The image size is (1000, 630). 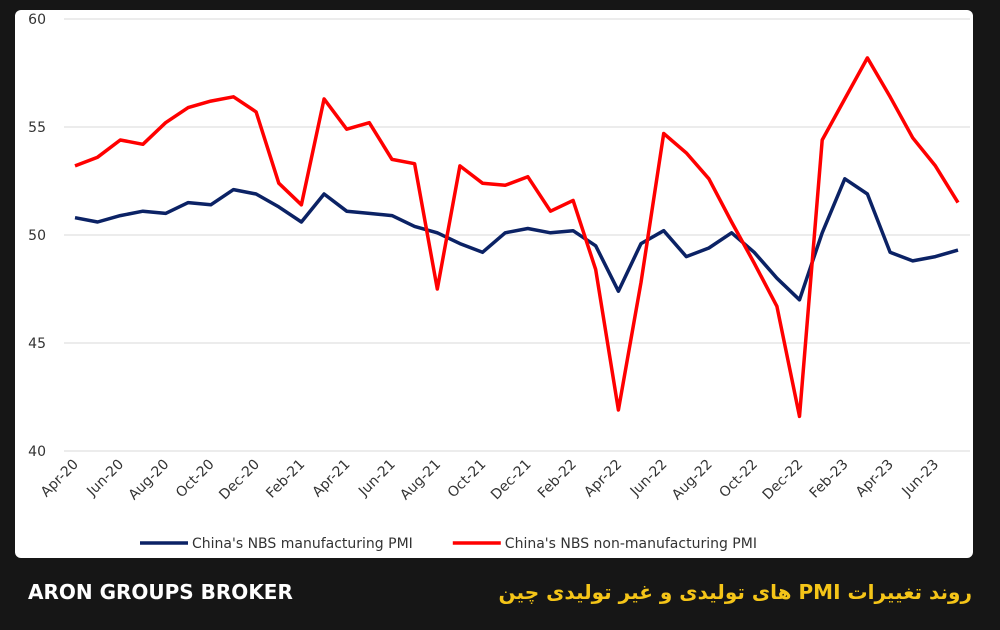 What do you see at coordinates (37, 344) in the screenshot?
I see `y-tick-label: 45` at bounding box center [37, 344].